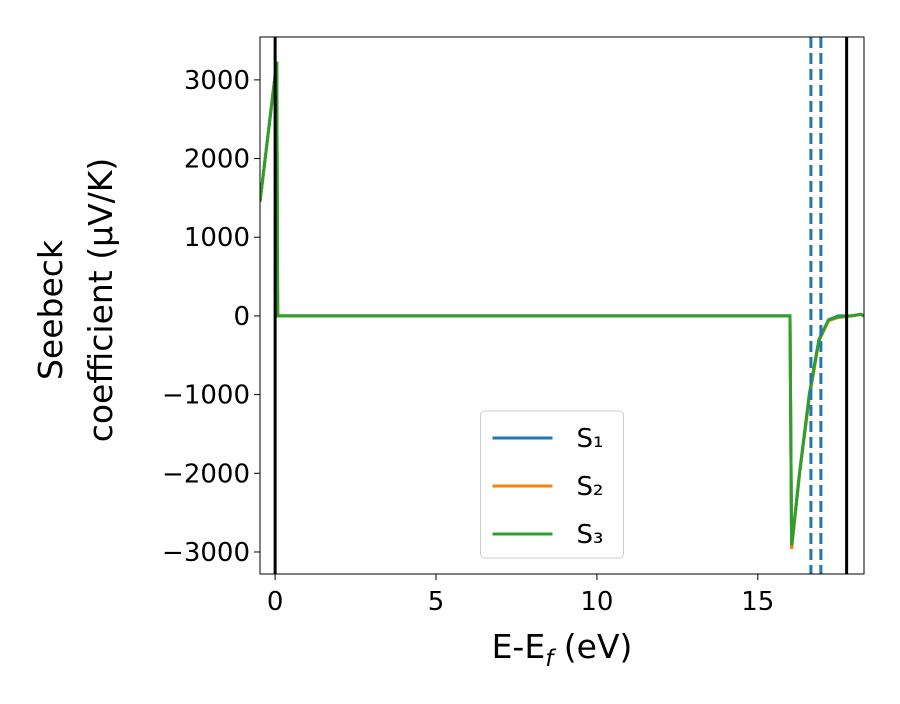 Image resolution: width=900 pixels, height=704 pixels. Describe the element at coordinates (596, 602) in the screenshot. I see `x-tick-label: 10` at that location.